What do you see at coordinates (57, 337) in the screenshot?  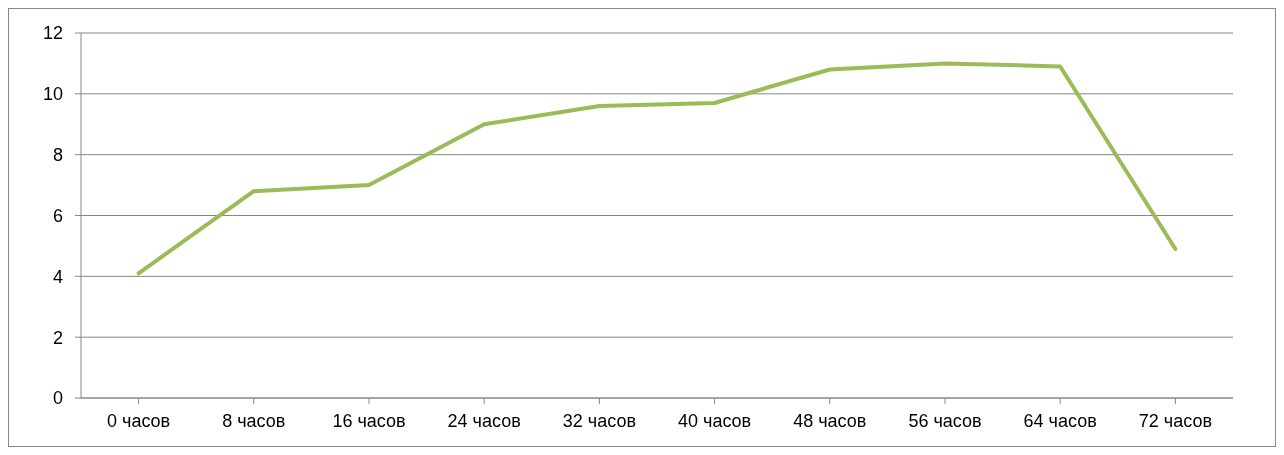 I see `y-tick-label: 2` at bounding box center [57, 337].